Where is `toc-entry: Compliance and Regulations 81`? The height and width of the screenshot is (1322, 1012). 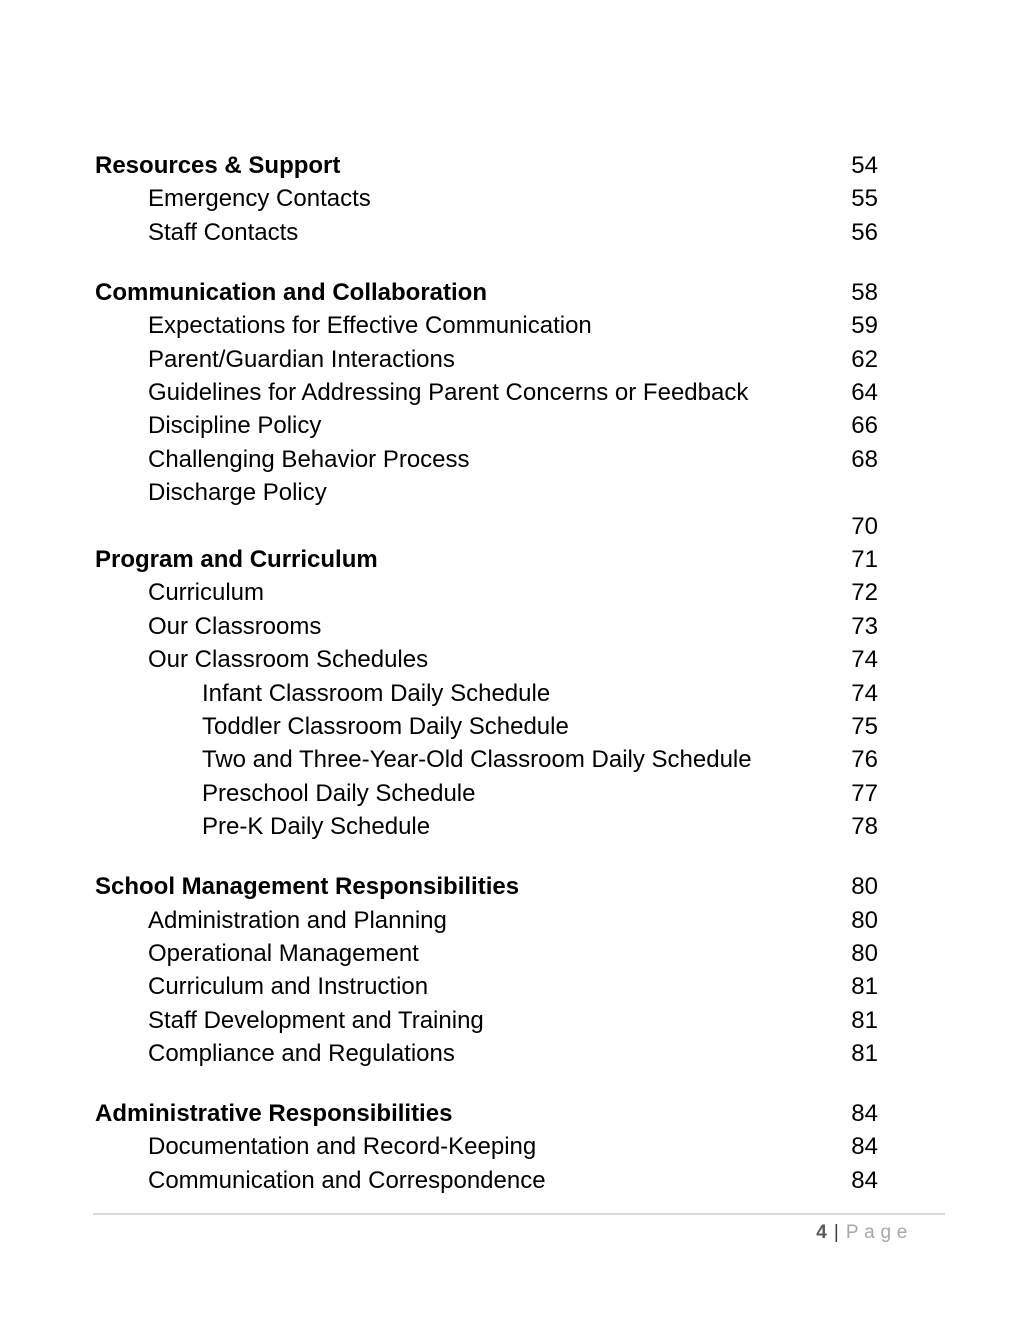
toc-entry: Compliance and Regulations 81 is located at coordinates (486, 1053).